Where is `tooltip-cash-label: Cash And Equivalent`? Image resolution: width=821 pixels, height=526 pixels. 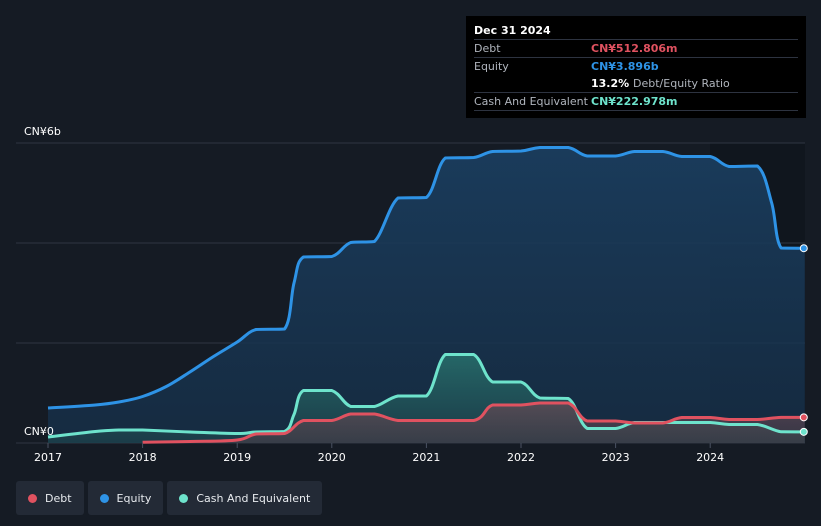 tooltip-cash-label: Cash And Equivalent is located at coordinates (531, 101).